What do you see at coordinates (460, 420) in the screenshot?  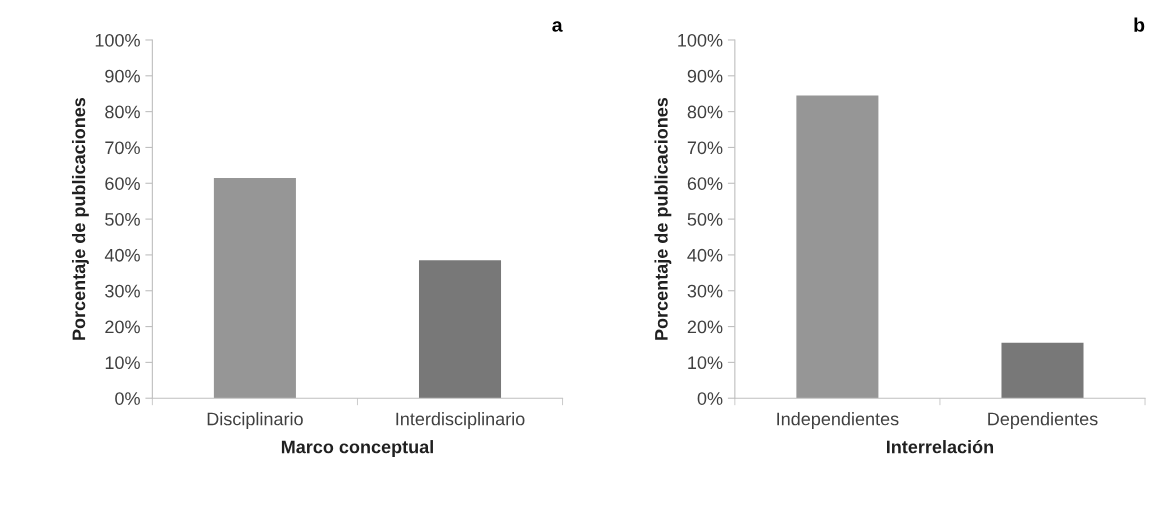 I see `x-tick-label: Interdisciplinario` at bounding box center [460, 420].